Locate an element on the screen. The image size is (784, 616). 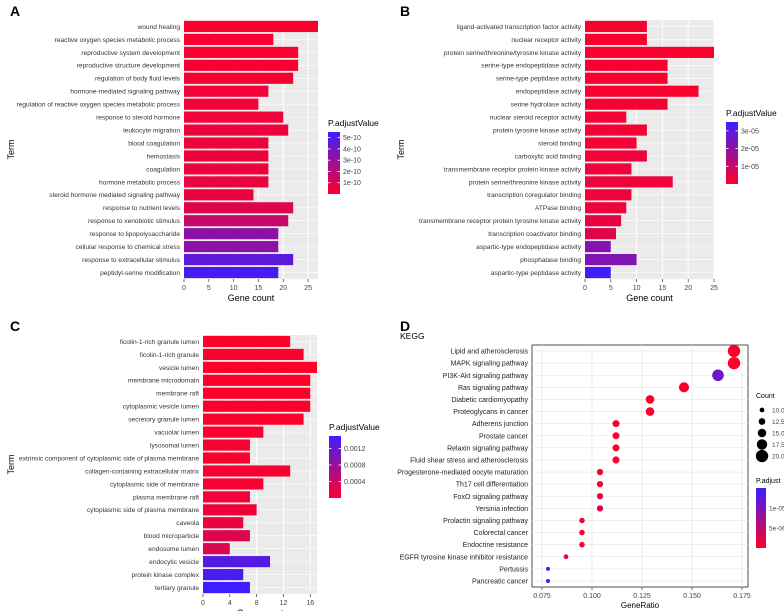
panel-b-xtick-label: 5 is located at coordinates (611, 288).